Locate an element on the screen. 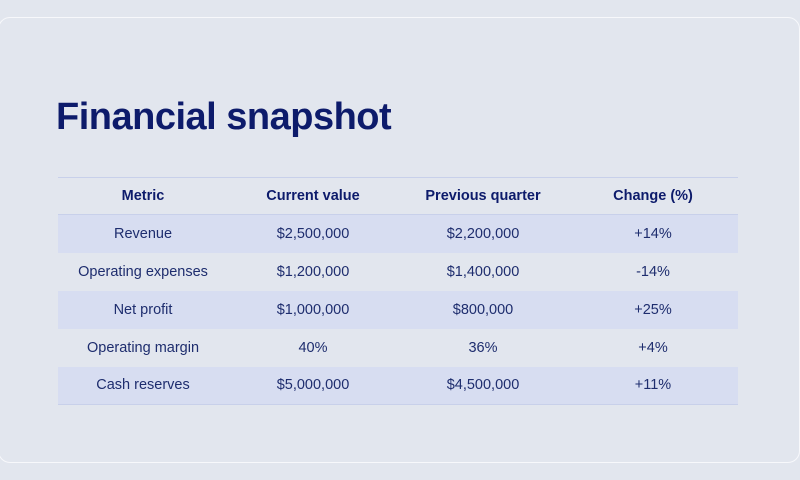 Image resolution: width=800 pixels, height=480 pixels. cell-metric: Revenue is located at coordinates (143, 233).